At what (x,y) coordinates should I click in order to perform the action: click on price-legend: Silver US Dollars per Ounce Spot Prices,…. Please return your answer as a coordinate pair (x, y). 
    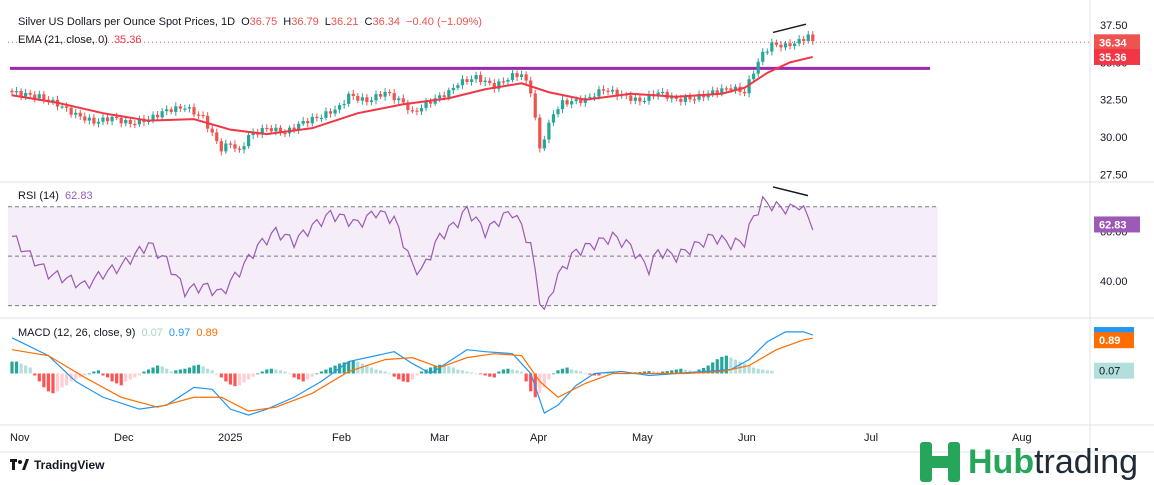
    Looking at the image, I should click on (251, 22).